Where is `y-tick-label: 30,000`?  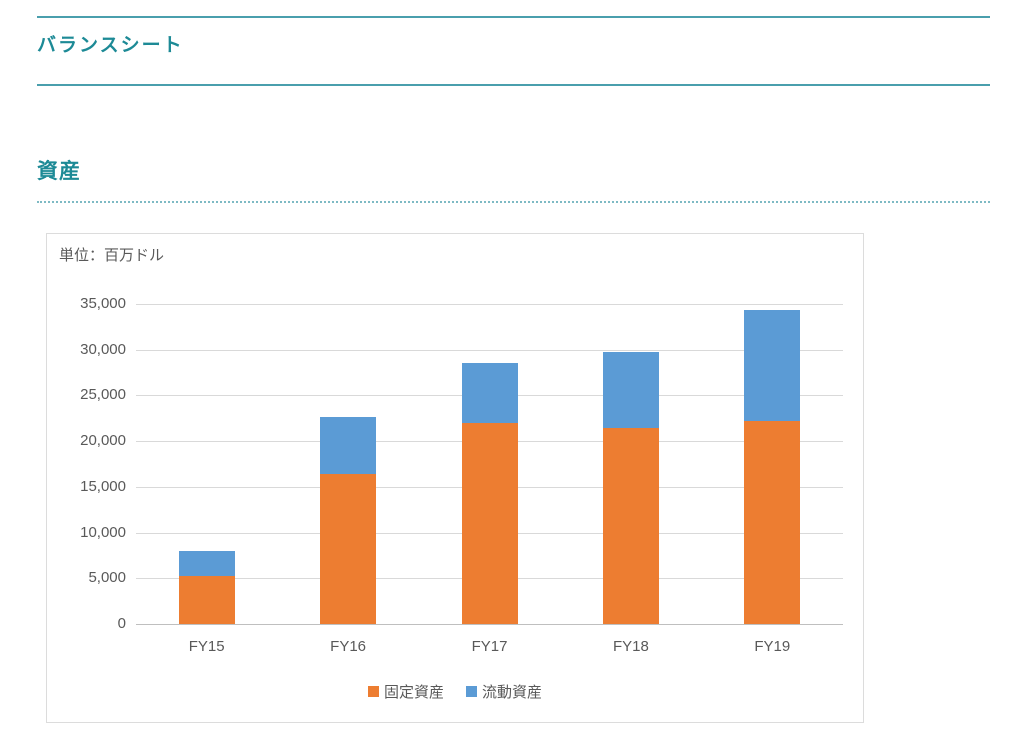 y-tick-label: 30,000 is located at coordinates (103, 349).